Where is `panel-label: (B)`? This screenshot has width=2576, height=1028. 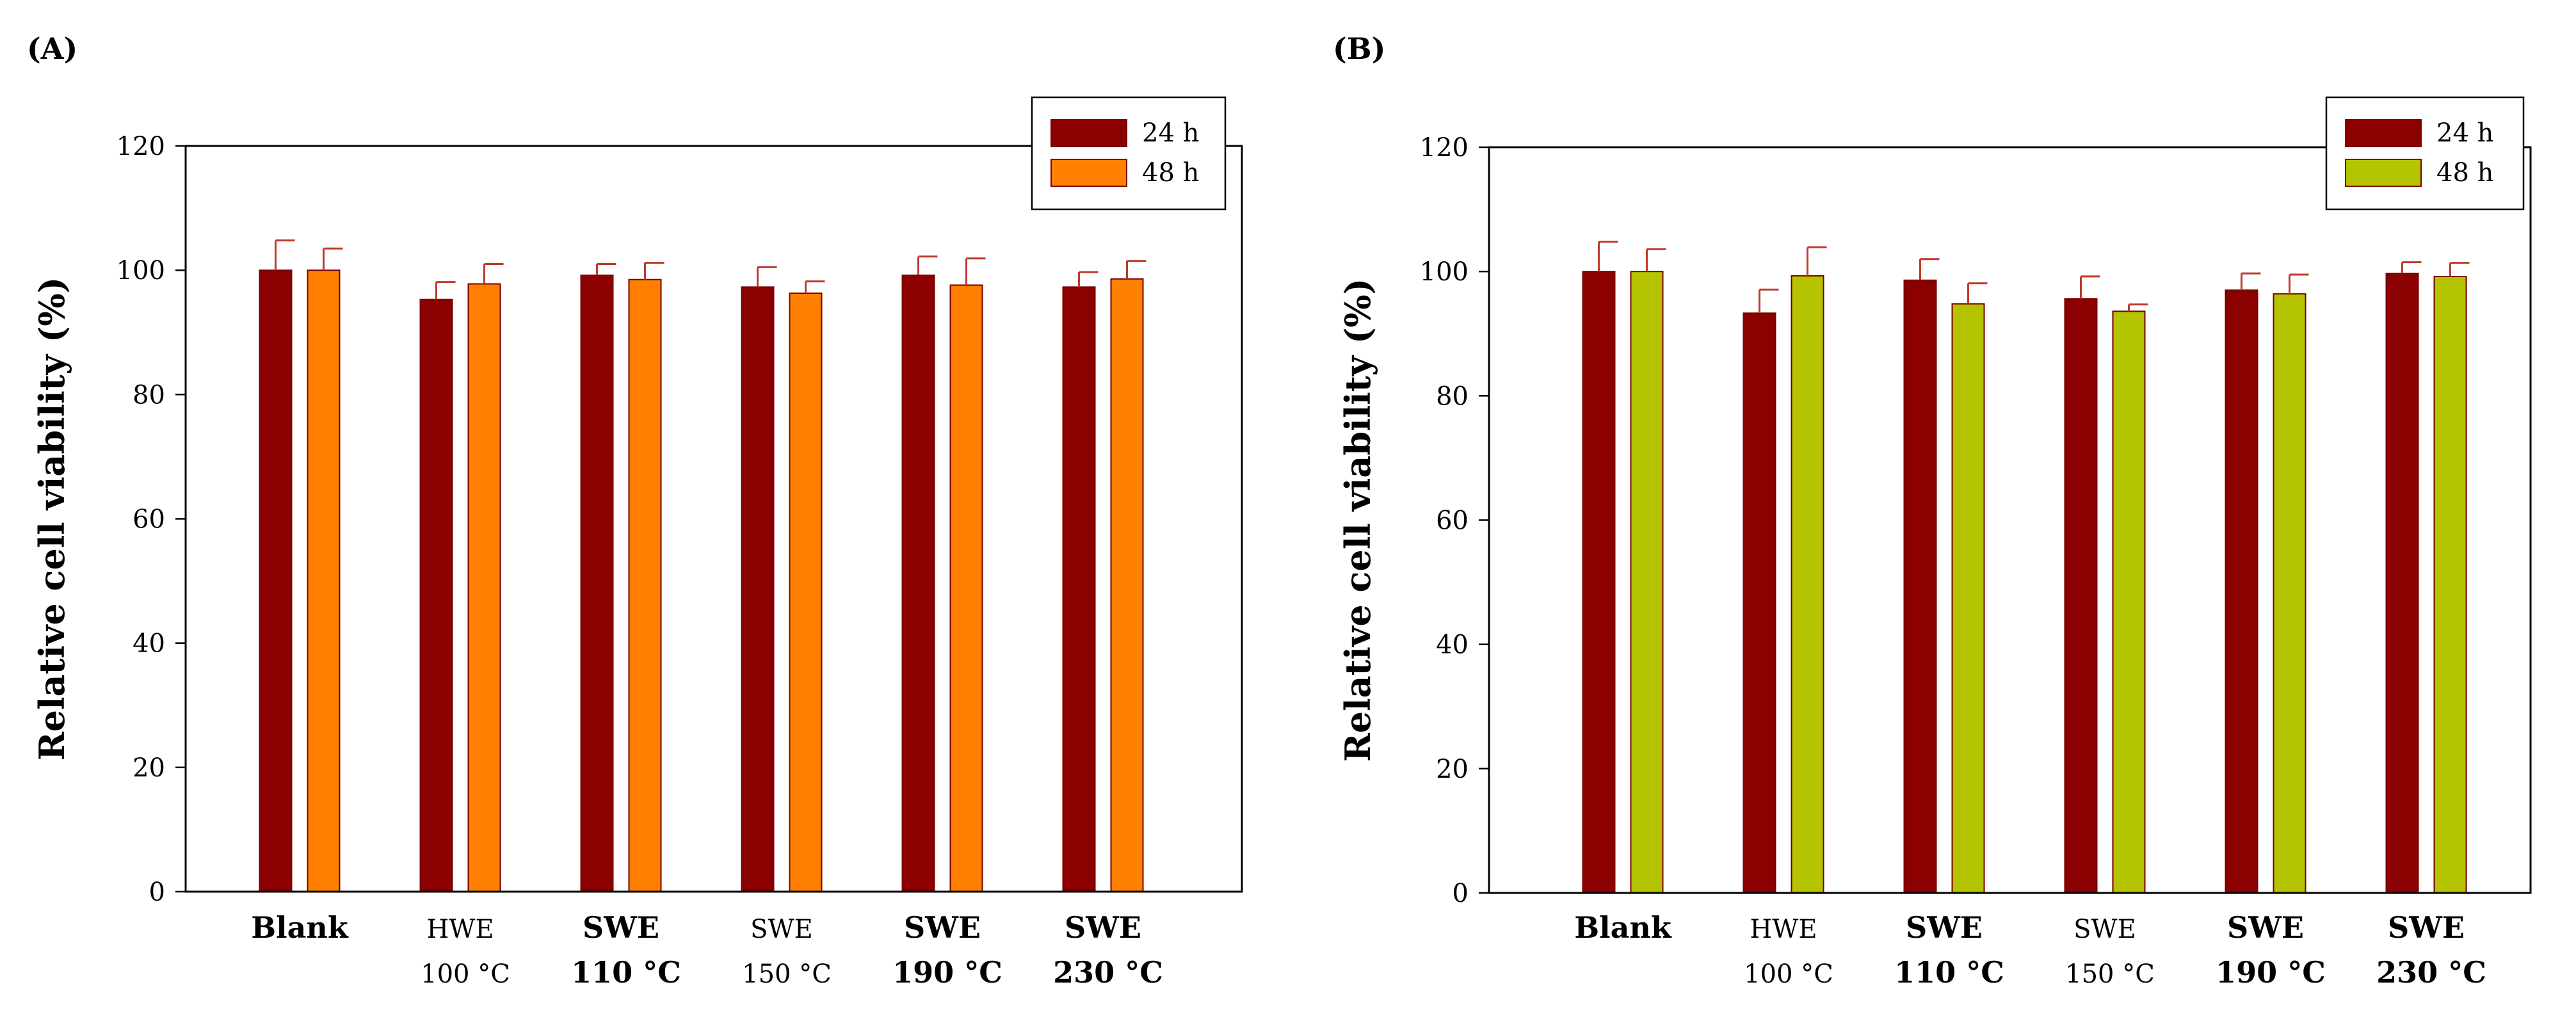 panel-label: (B) is located at coordinates (1359, 48).